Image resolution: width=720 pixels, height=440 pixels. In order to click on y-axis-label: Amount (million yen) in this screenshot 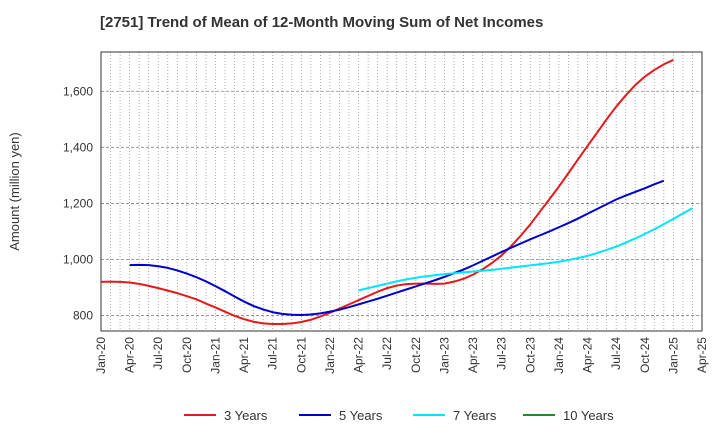, I will do `click(14, 191)`.